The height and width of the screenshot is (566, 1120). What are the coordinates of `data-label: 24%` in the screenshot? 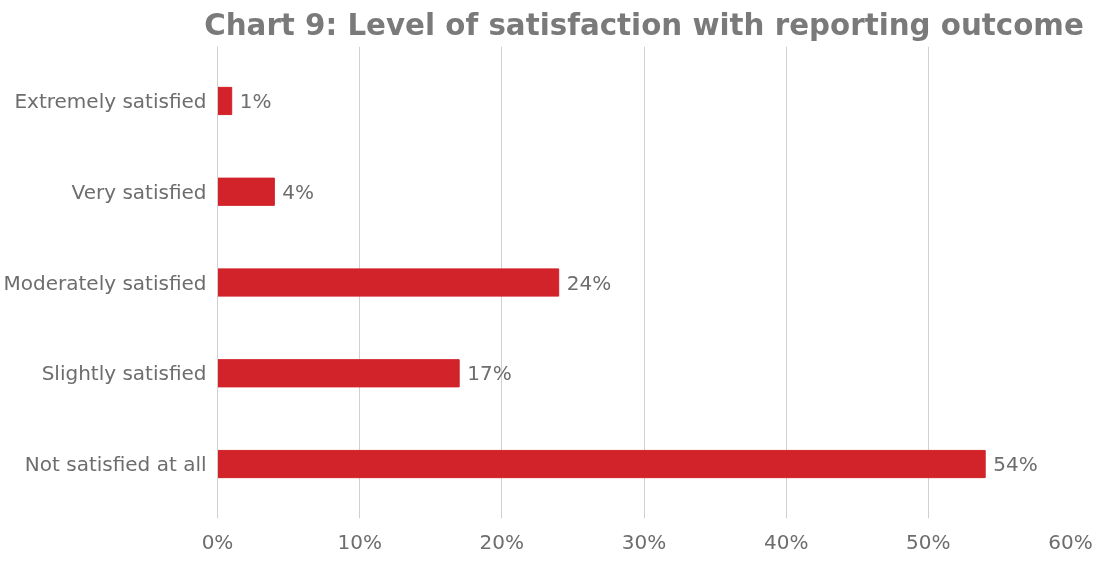 It's located at (589, 282).